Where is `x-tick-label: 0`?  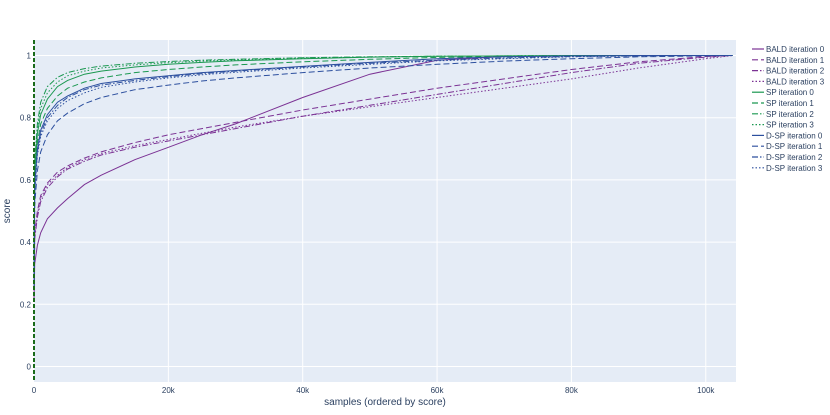 x-tick-label: 0 is located at coordinates (34, 390).